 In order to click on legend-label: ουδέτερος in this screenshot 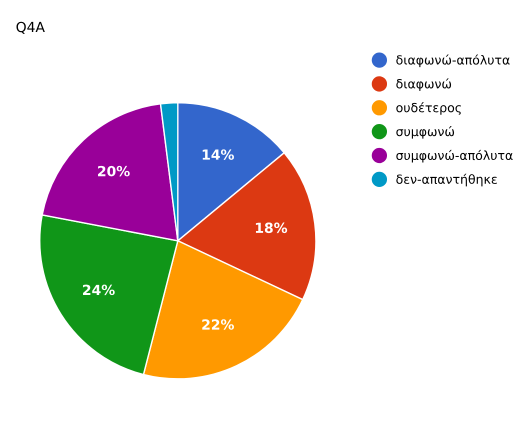, I will do `click(428, 108)`.